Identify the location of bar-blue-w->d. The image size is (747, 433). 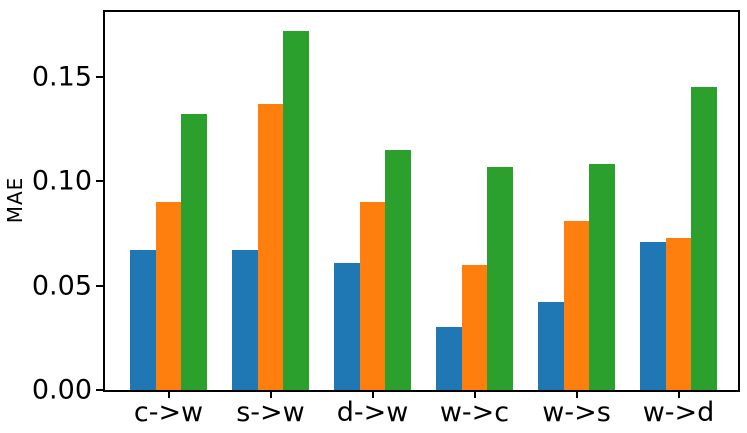
(653, 315).